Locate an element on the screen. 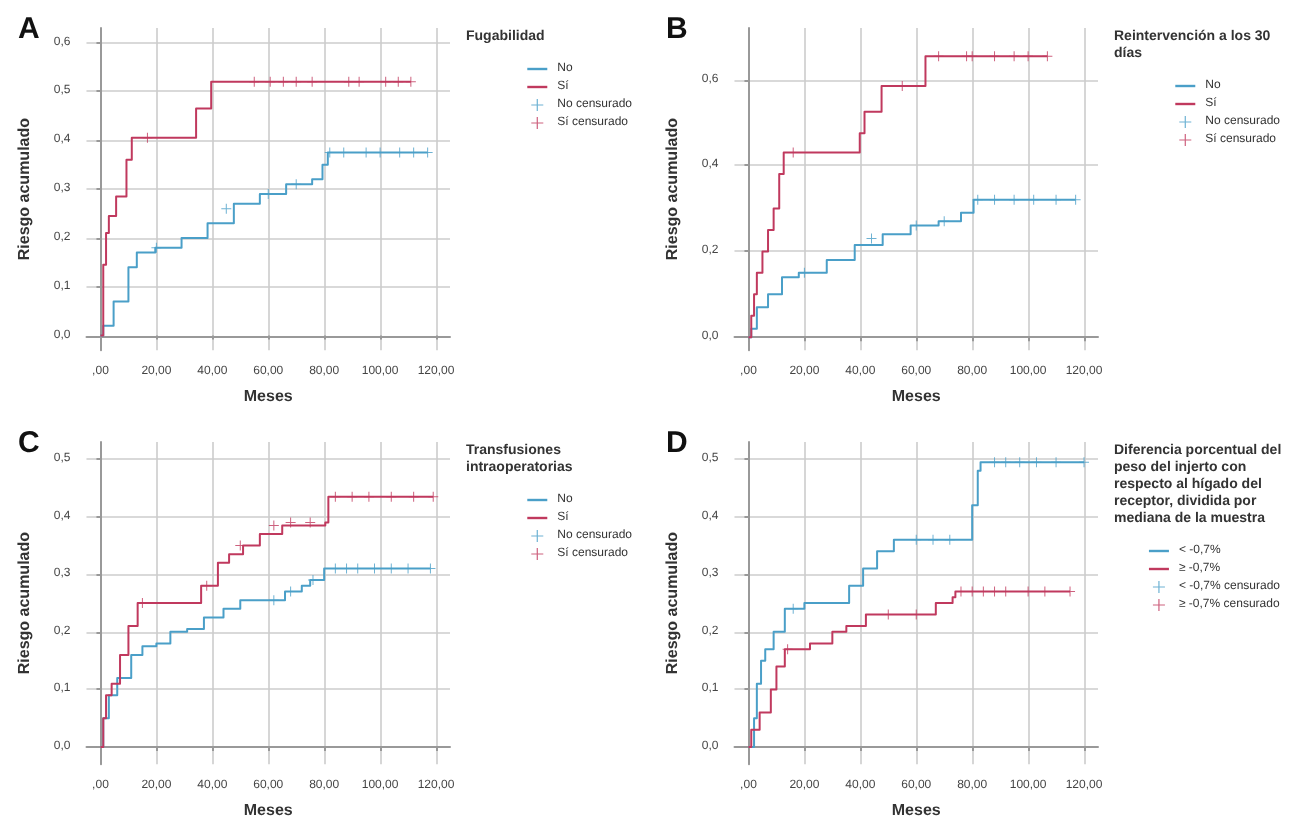 The width and height of the screenshot is (1294, 828). chart-title: D is located at coordinates (677, 443).